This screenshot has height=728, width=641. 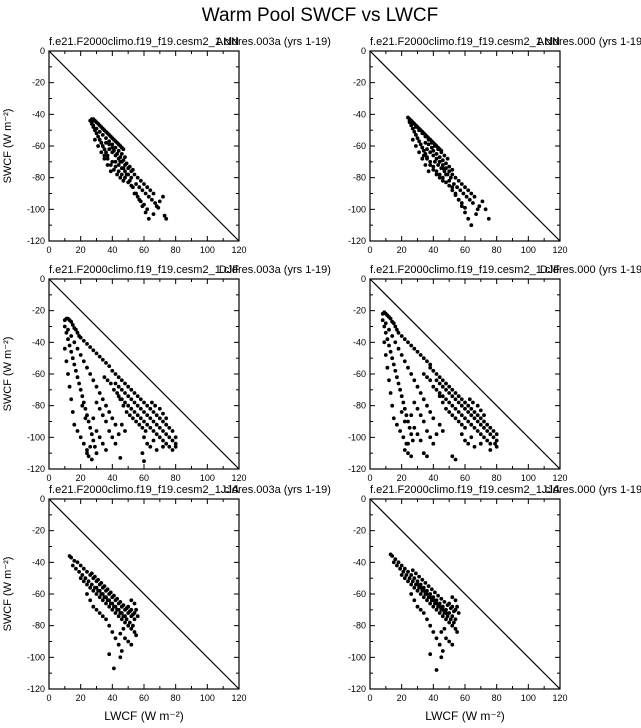 I want to click on panel-season-label: JJA, so click(x=230, y=490).